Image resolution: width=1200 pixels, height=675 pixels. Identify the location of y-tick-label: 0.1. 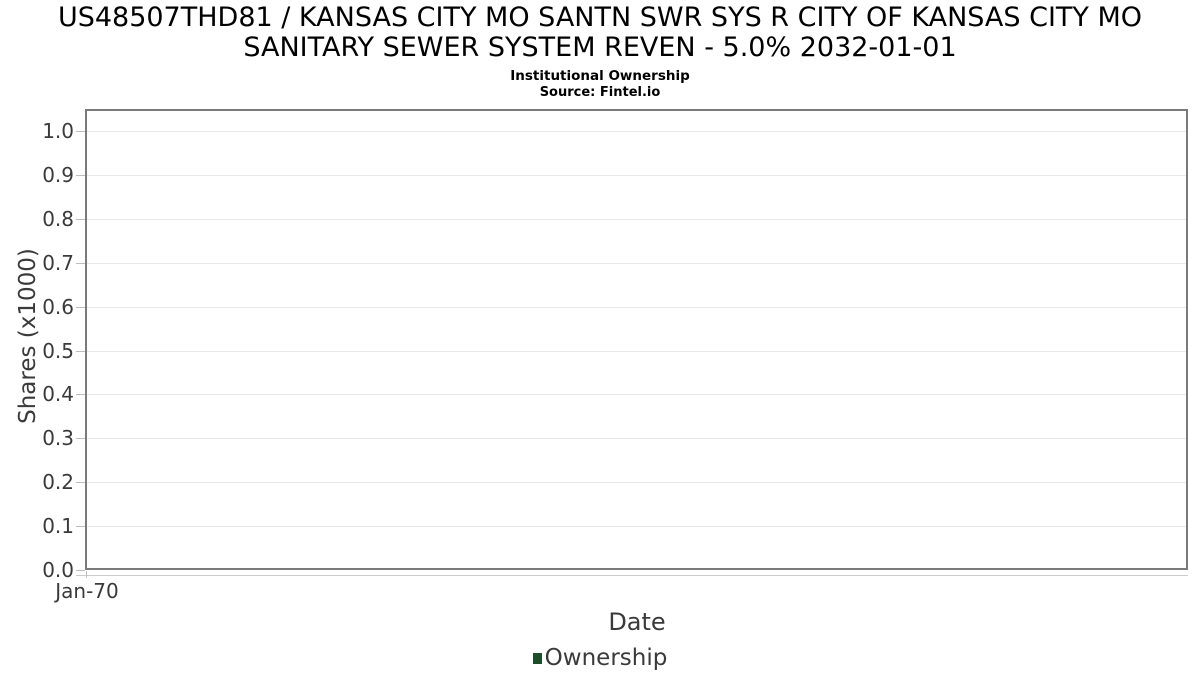
(58, 526).